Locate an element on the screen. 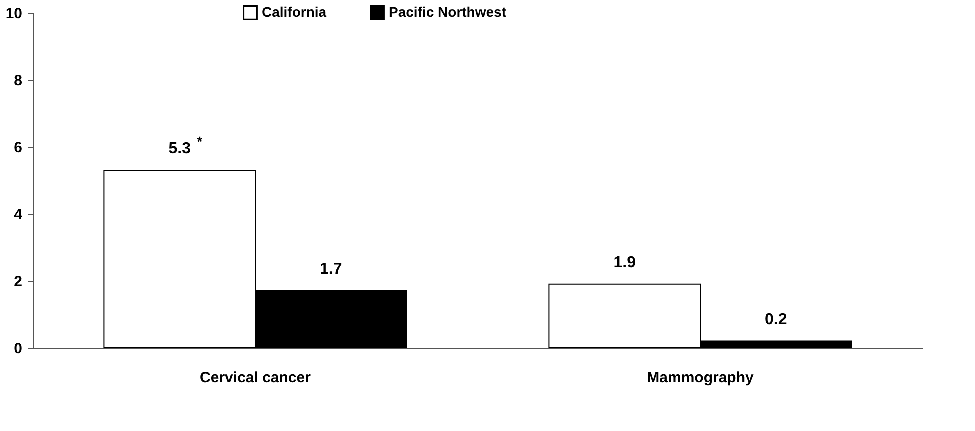 Image resolution: width=975 pixels, height=431 pixels. y-tick-label: 8 is located at coordinates (18, 81).